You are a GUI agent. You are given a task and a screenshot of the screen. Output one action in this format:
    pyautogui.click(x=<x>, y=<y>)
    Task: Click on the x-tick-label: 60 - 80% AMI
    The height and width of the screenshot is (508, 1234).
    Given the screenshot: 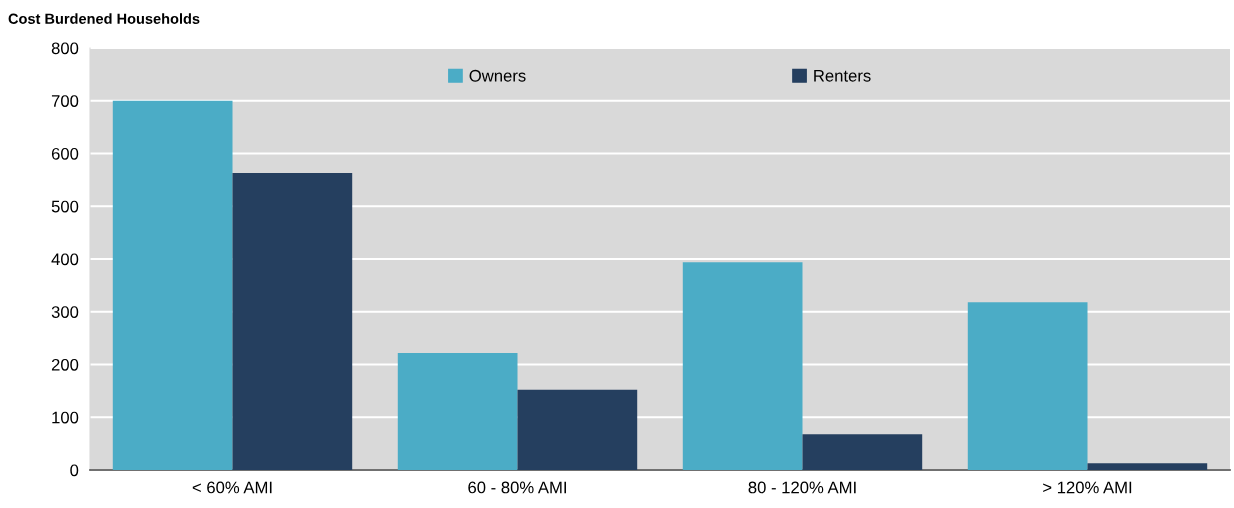 What is the action you would take?
    pyautogui.click(x=517, y=487)
    